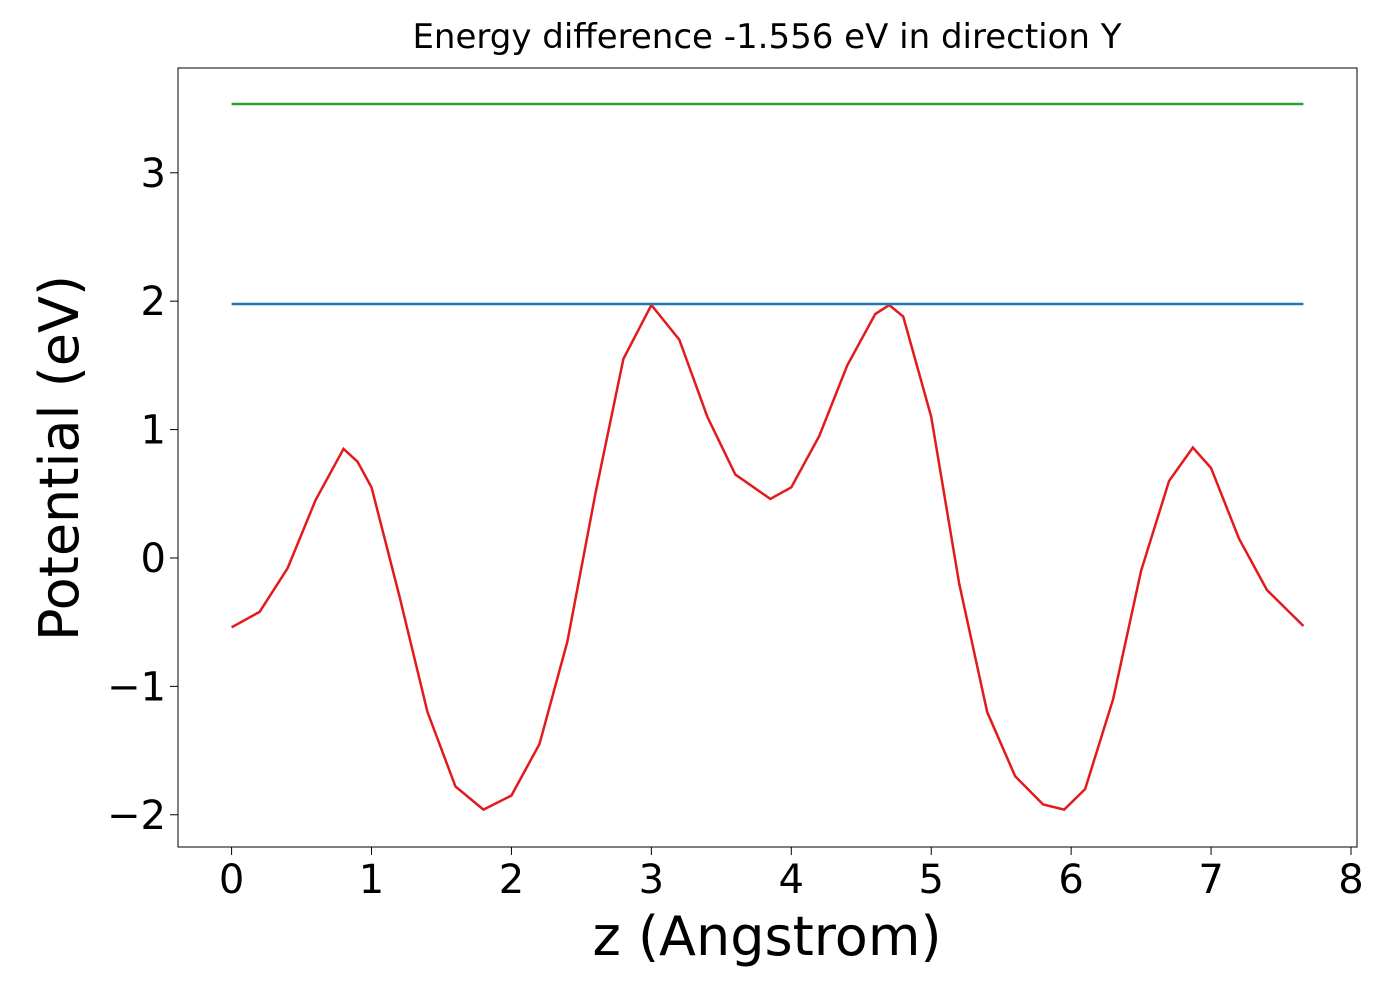 The width and height of the screenshot is (1400, 1000). I want to click on y-tick-label: −1, so click(136, 687).